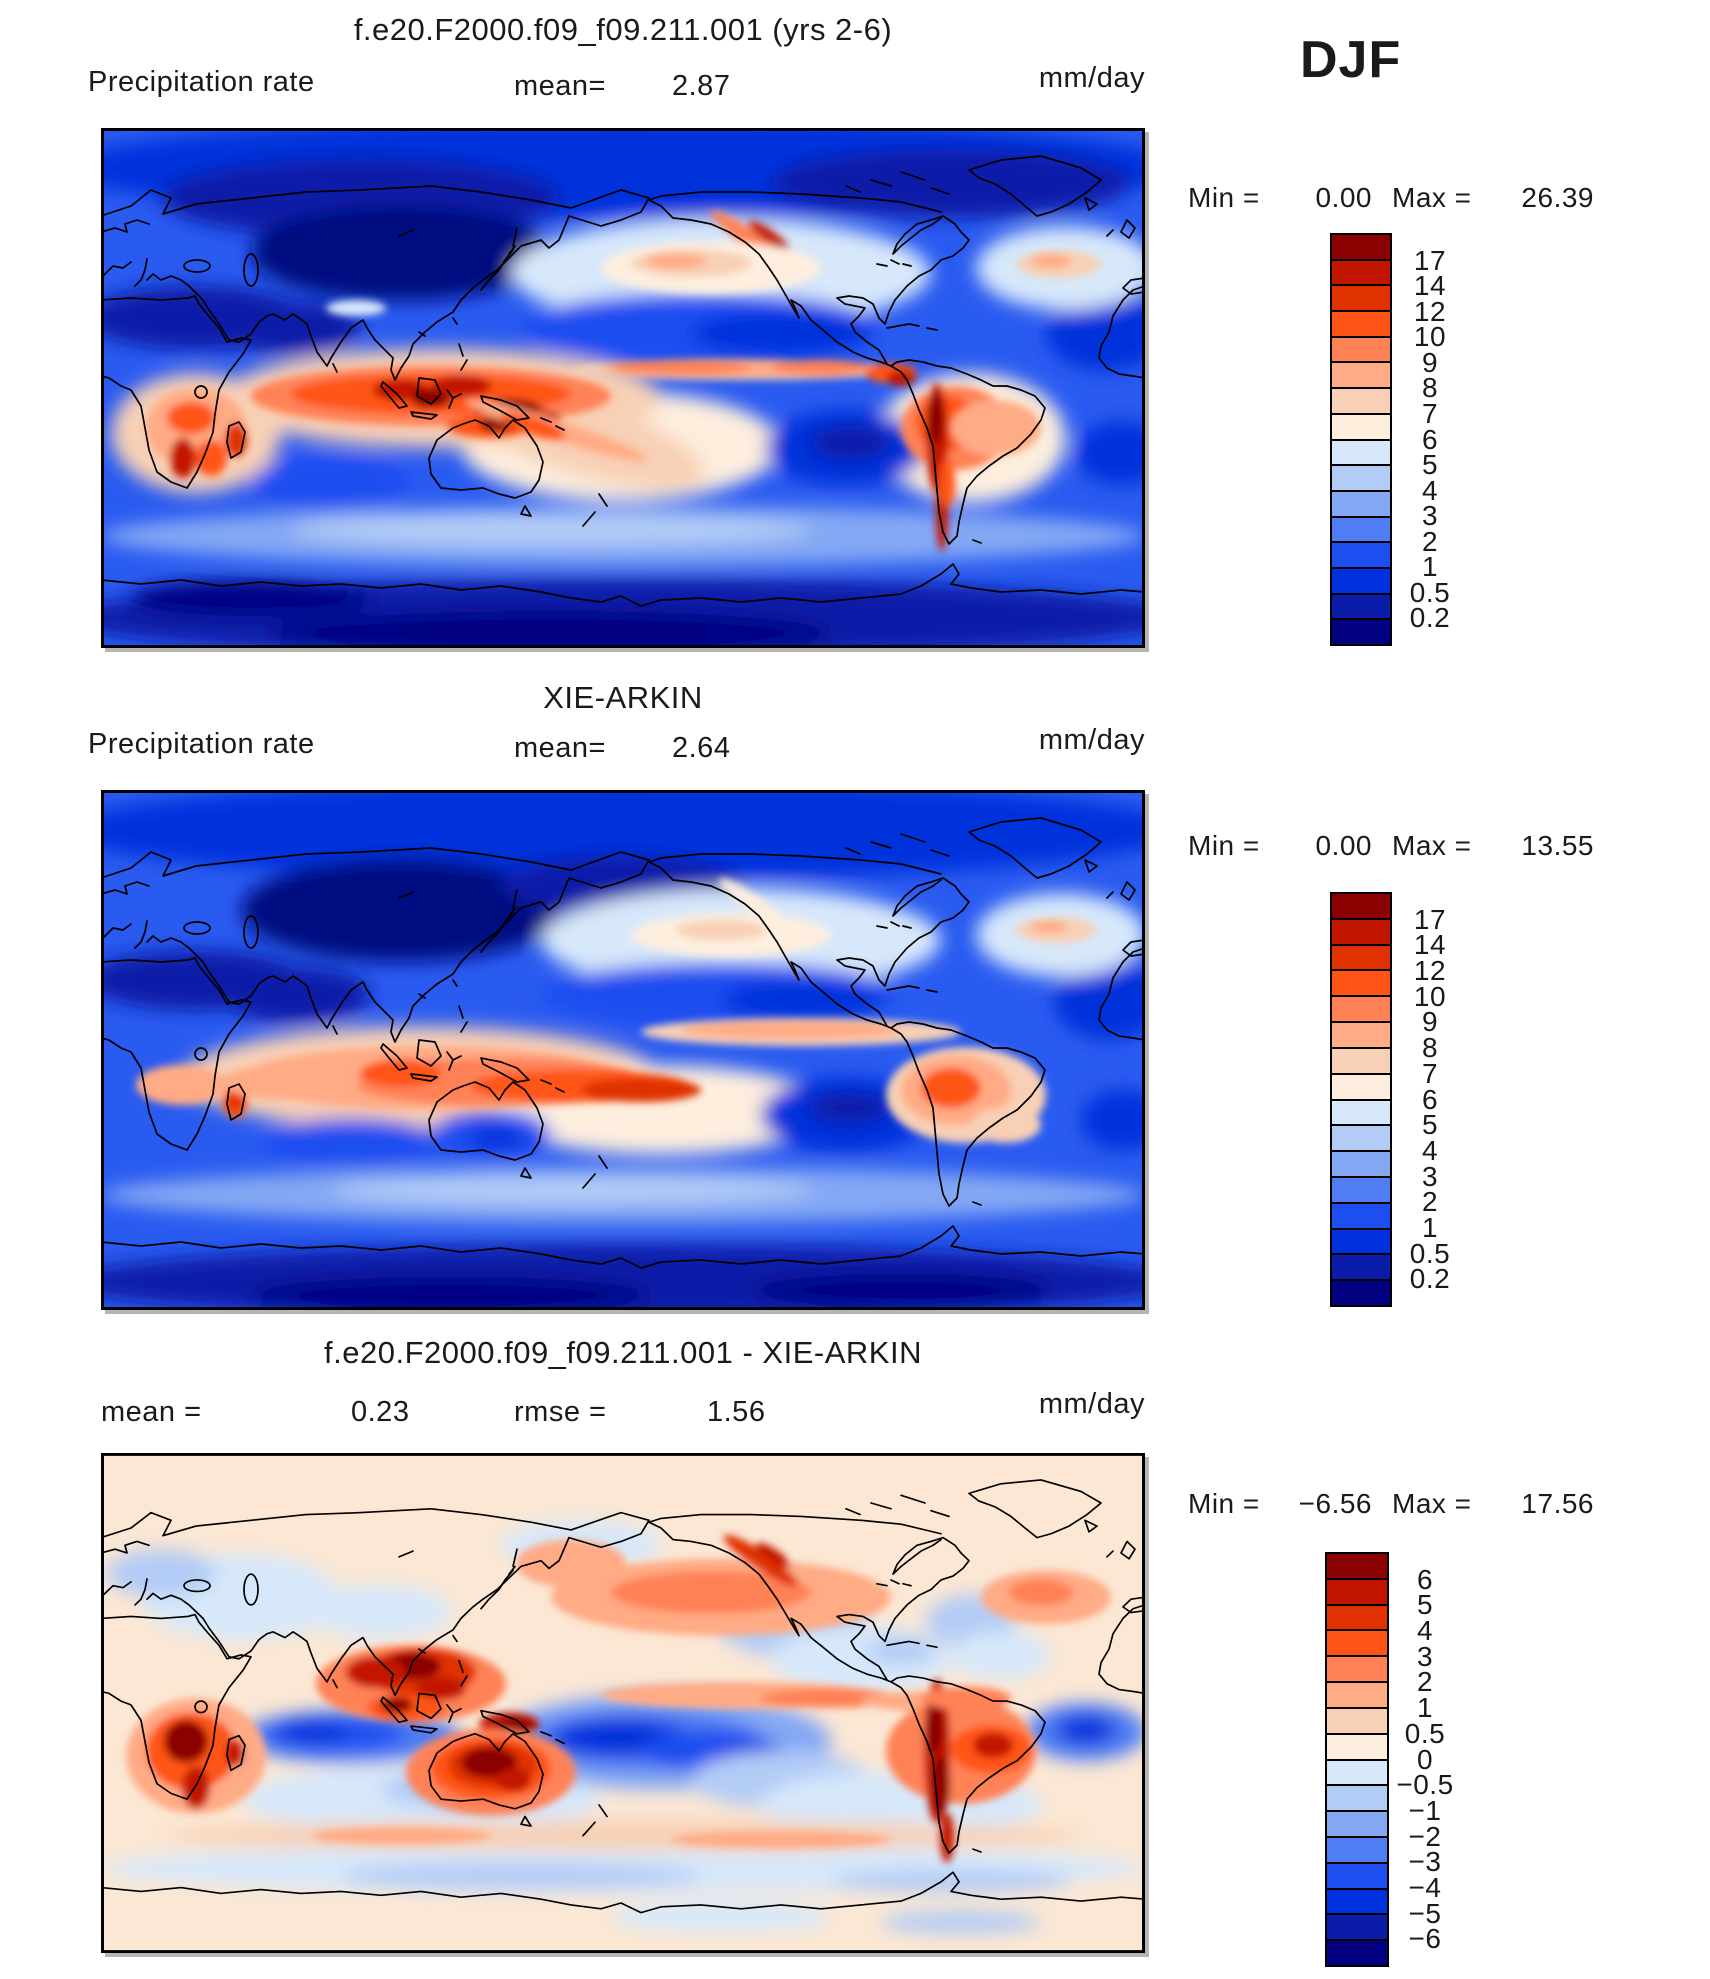 Image resolution: width=1710 pixels, height=1979 pixels. I want to click on colorbar-tick-label: −6, so click(1425, 1939).